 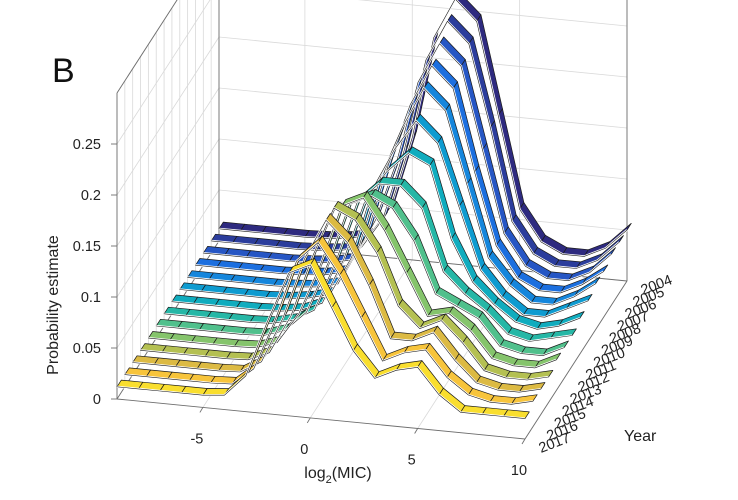 What do you see at coordinates (196, 439) in the screenshot?
I see `x-tick-label: -5` at bounding box center [196, 439].